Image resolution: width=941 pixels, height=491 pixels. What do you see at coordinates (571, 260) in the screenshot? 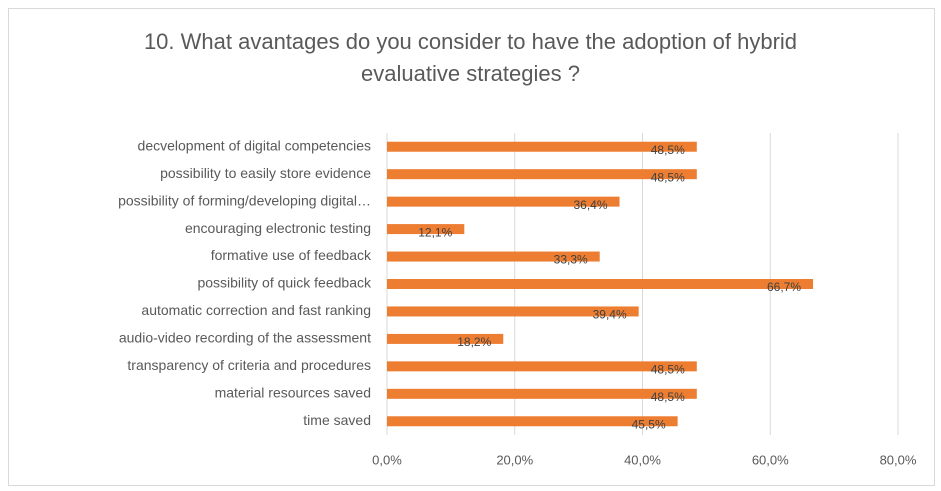
I see `data-label: 33,3%` at bounding box center [571, 260].